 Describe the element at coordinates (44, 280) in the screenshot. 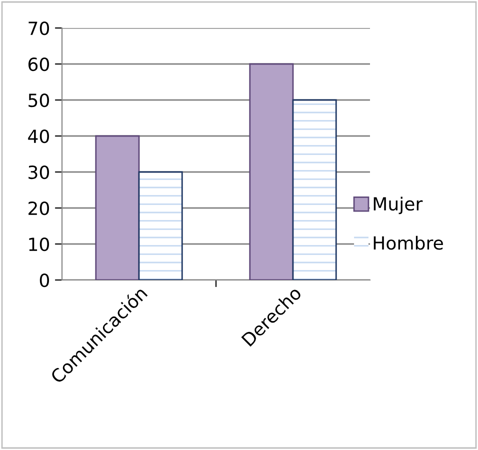

I see `y-tick-label: 0` at that location.